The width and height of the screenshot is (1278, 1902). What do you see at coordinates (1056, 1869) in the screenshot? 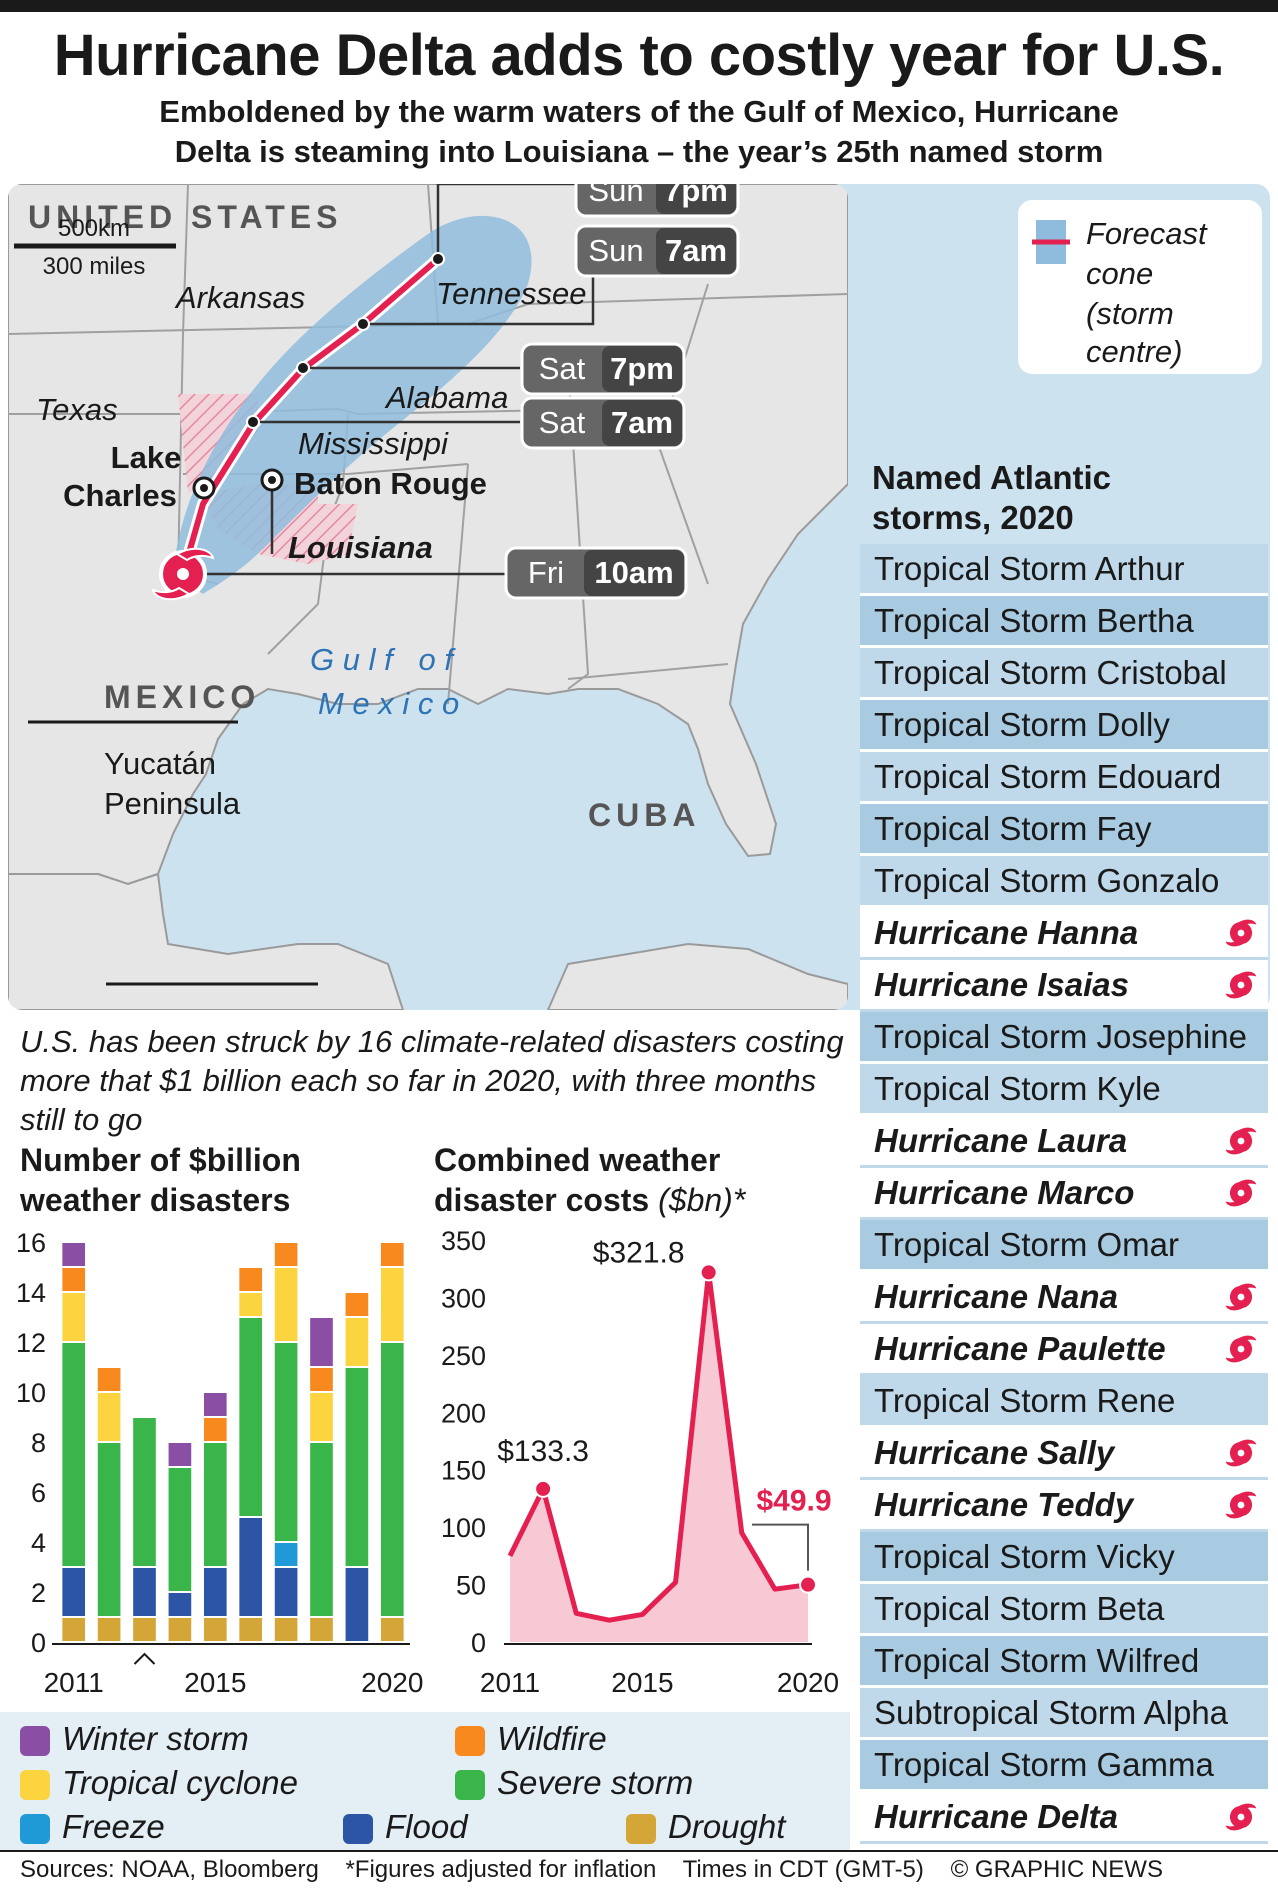
I see `footer-credit: © GRAPHIC NEWS` at bounding box center [1056, 1869].